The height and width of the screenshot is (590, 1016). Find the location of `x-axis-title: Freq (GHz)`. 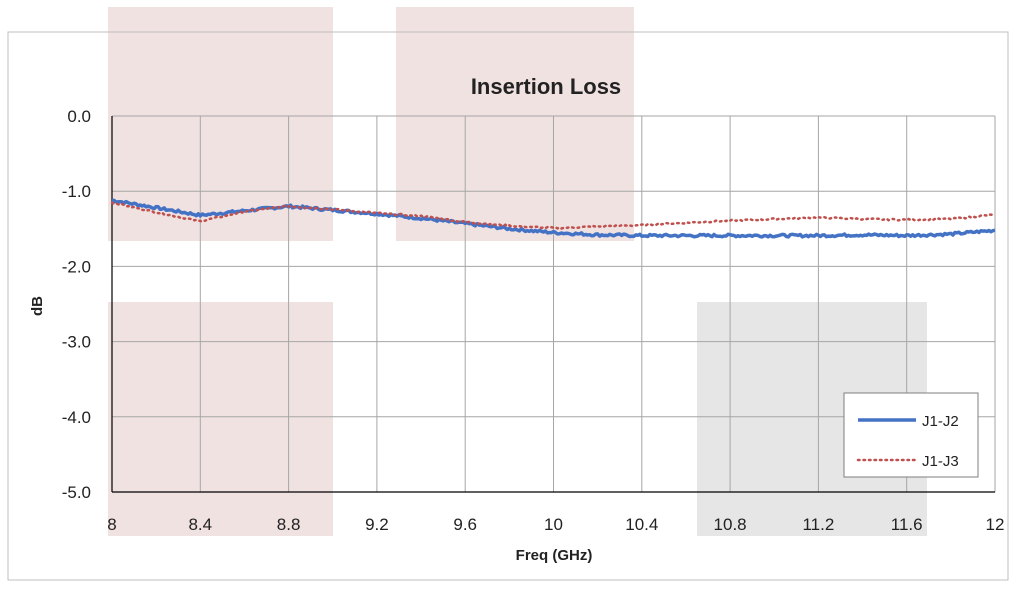

x-axis-title: Freq (GHz) is located at coordinates (554, 555).